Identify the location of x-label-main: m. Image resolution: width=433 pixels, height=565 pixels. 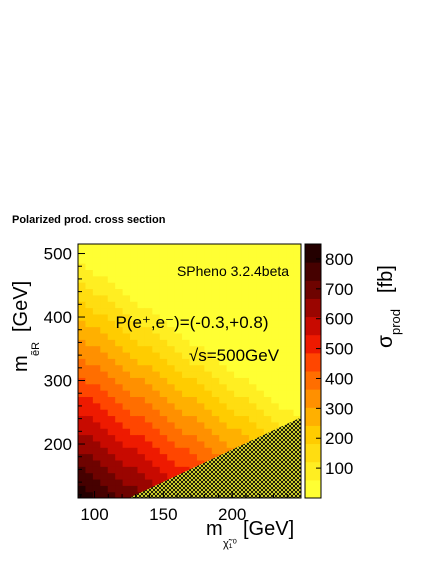
(214, 529).